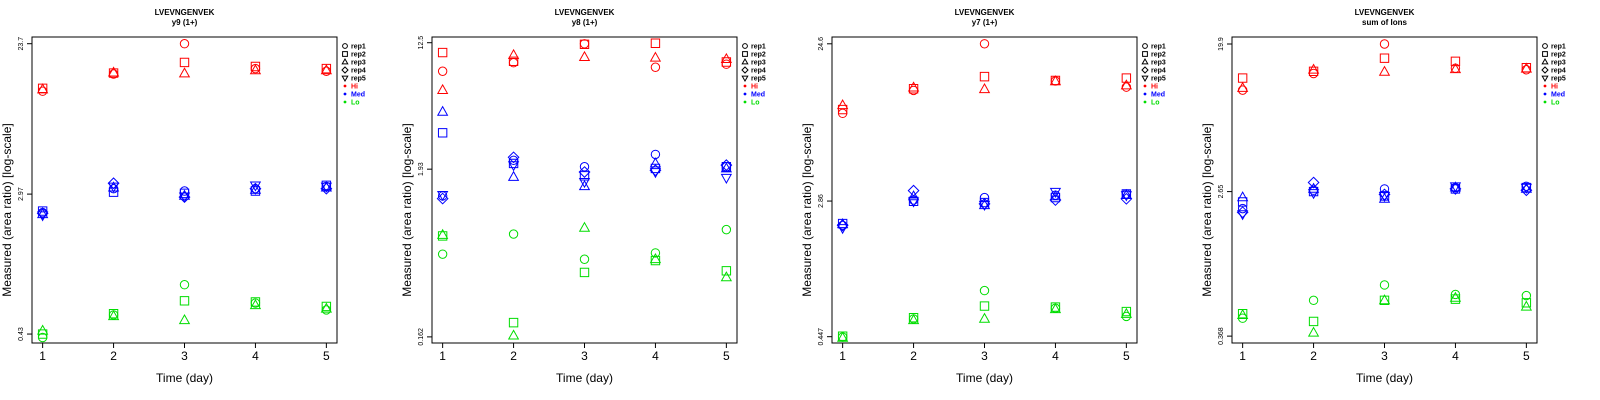 This screenshot has height=400, width=1600. What do you see at coordinates (1158, 95) in the screenshot?
I see `legend-label: Med` at bounding box center [1158, 95].